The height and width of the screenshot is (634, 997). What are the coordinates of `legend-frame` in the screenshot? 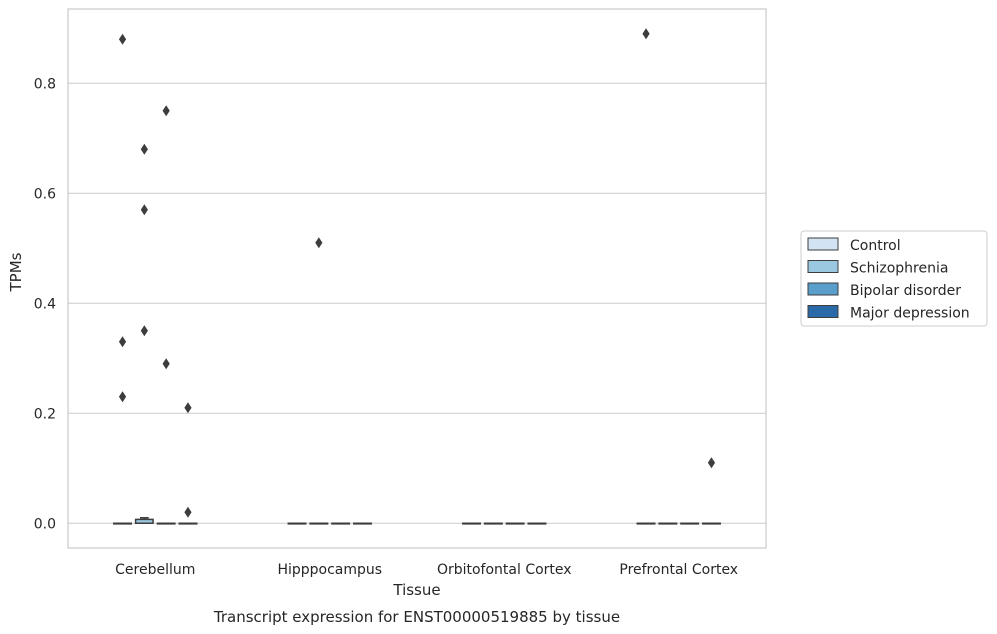 It's located at (894, 278).